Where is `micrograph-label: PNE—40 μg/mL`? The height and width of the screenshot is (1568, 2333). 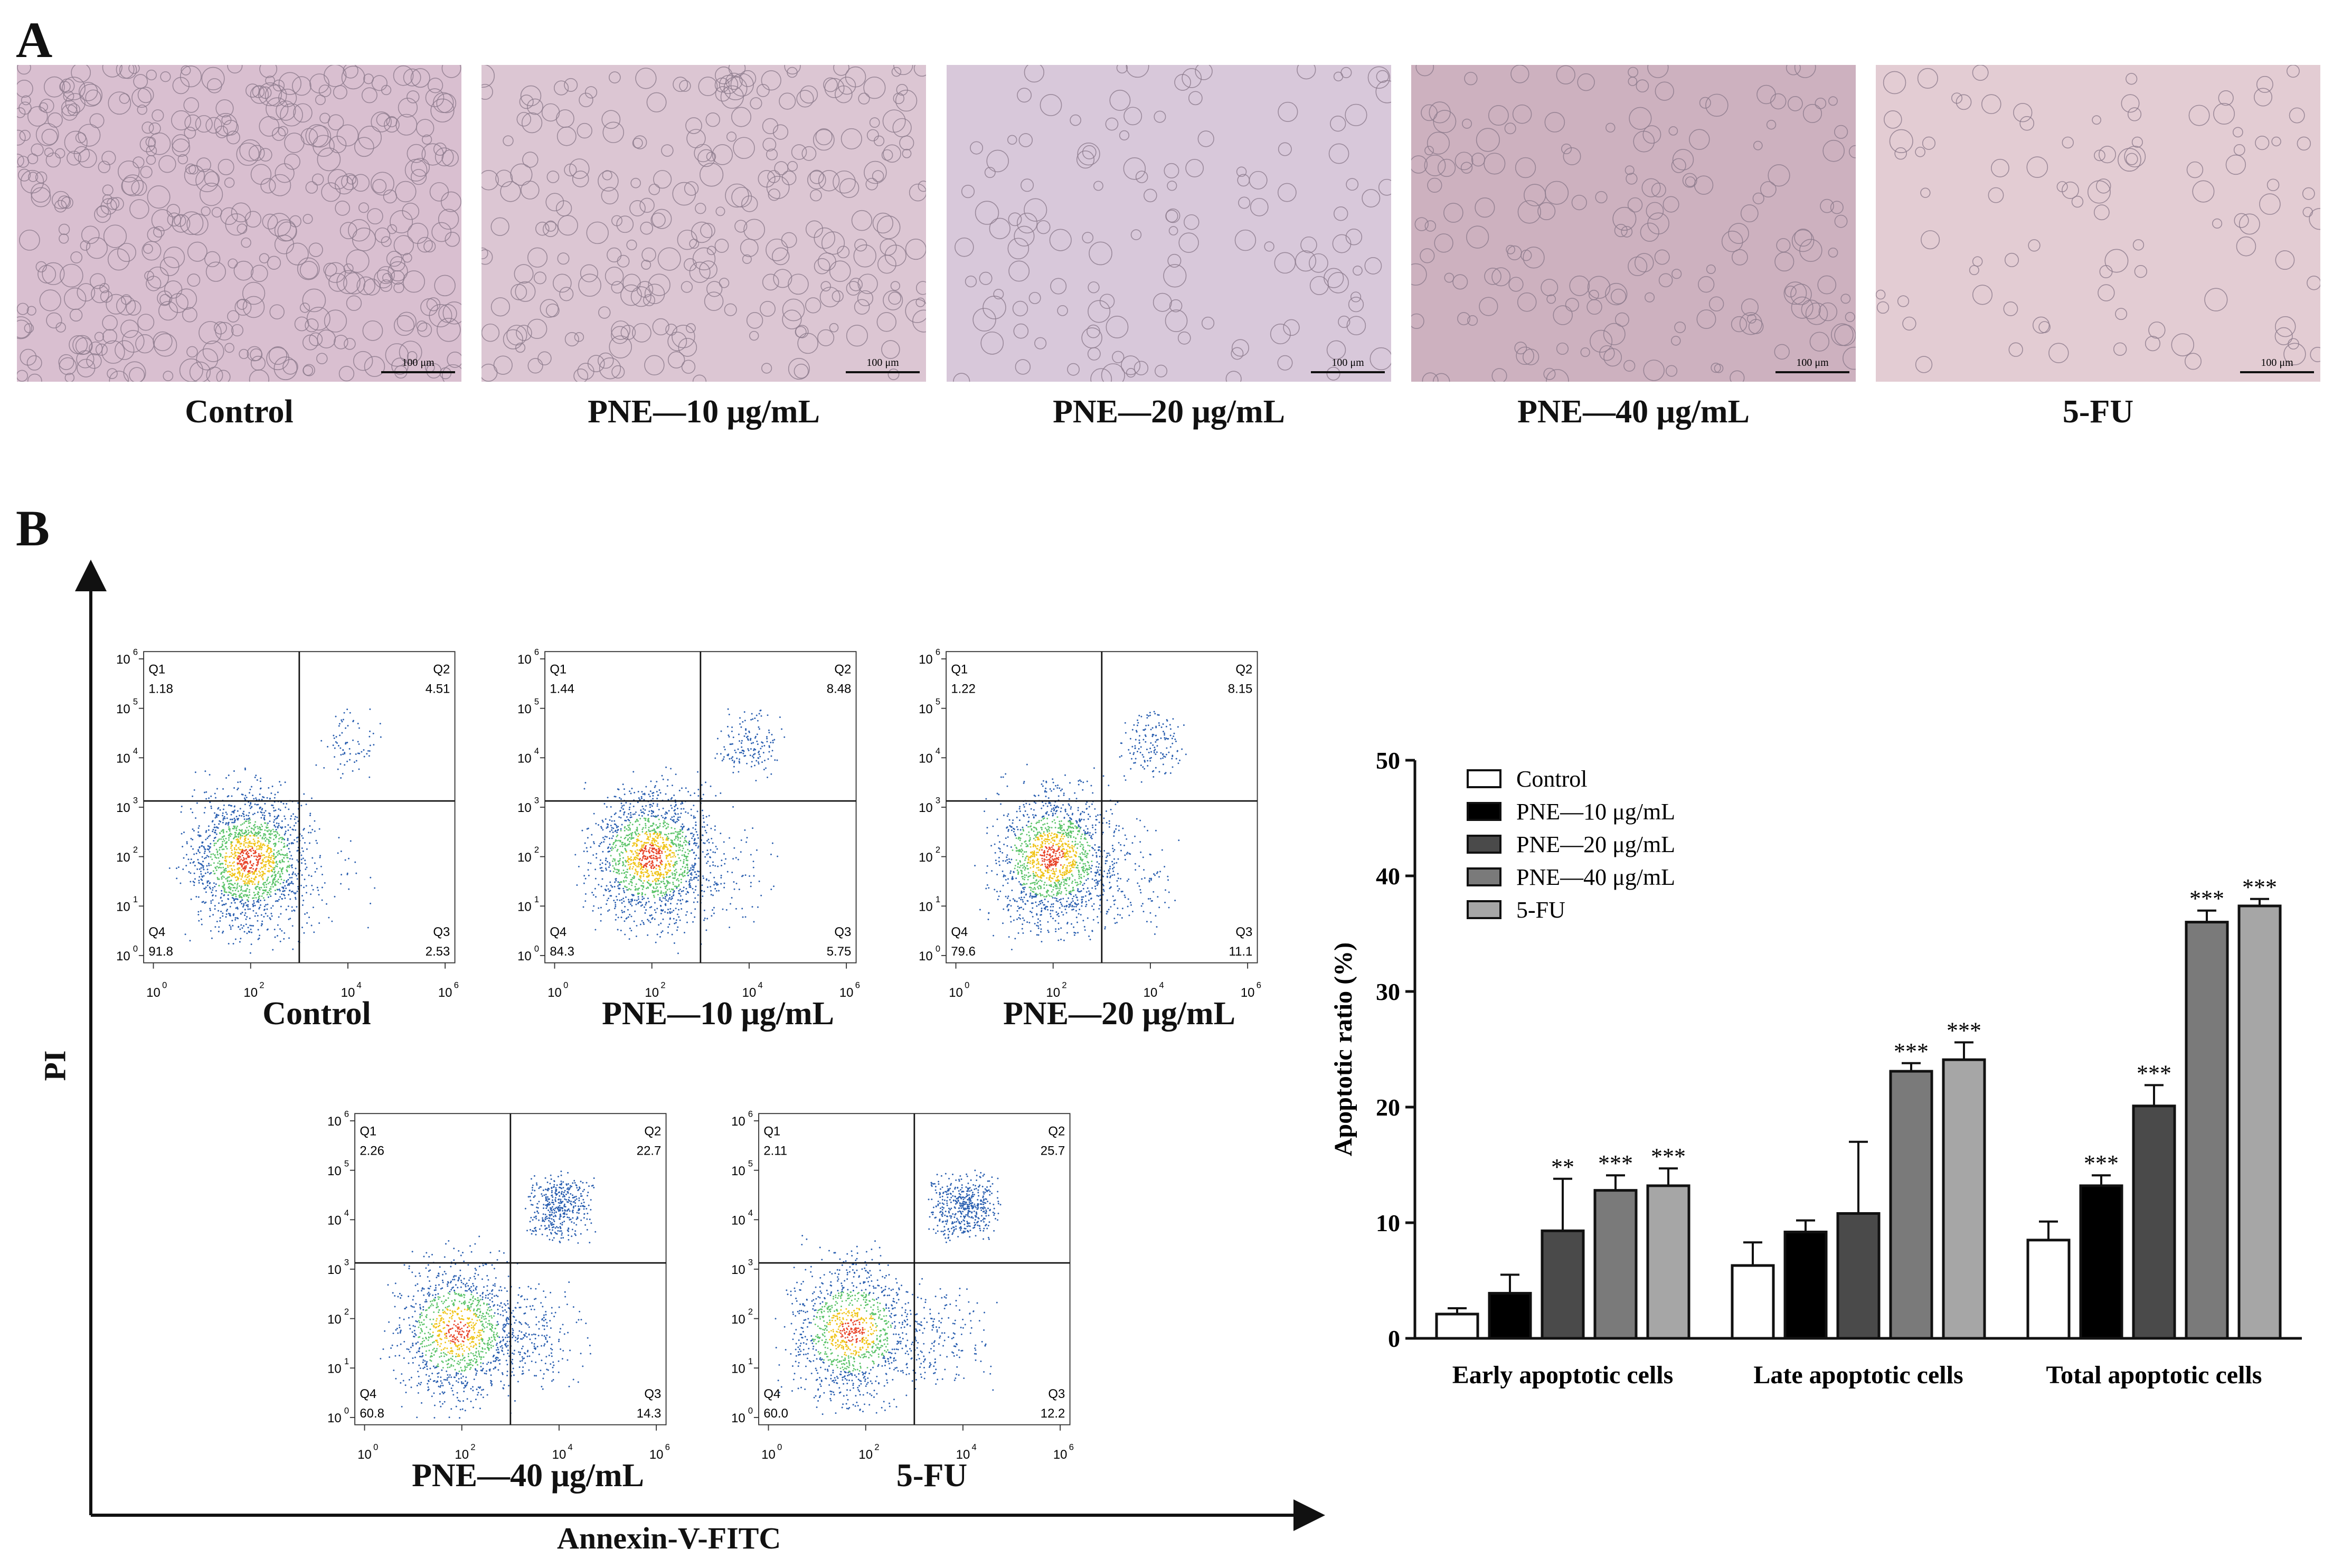 micrograph-label: PNE—40 μg/mL is located at coordinates (1633, 412).